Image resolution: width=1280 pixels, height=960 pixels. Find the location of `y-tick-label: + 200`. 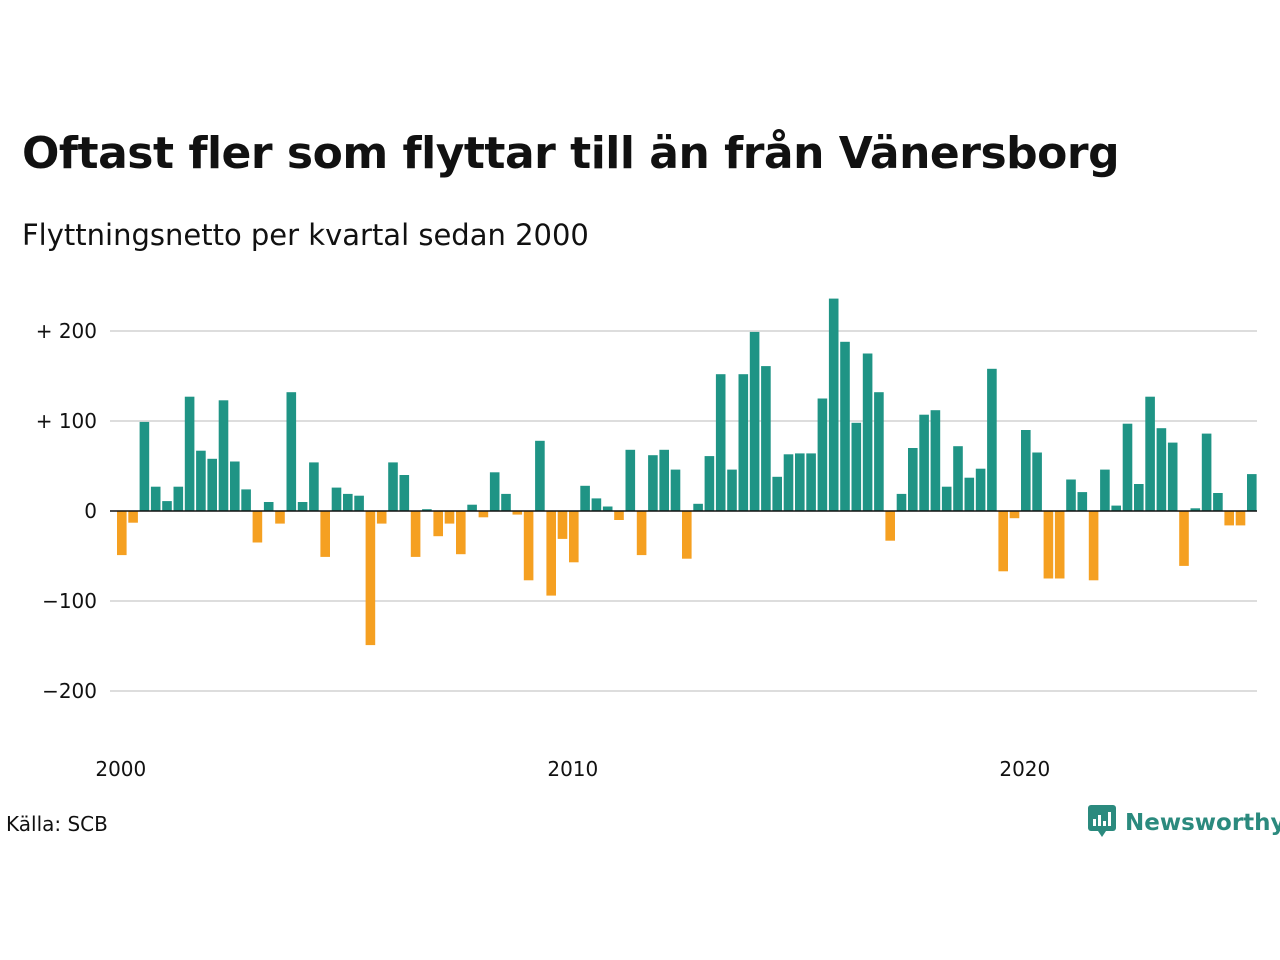

y-tick-label: + 200 is located at coordinates (66, 331).